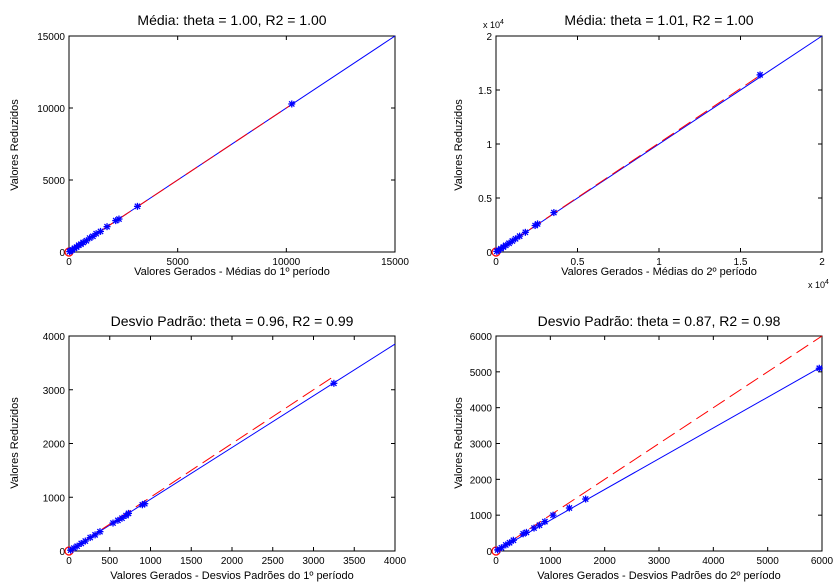 The width and height of the screenshot is (836, 585). What do you see at coordinates (493, 24) in the screenshot?
I see `y-exponent-label: x 104` at bounding box center [493, 24].